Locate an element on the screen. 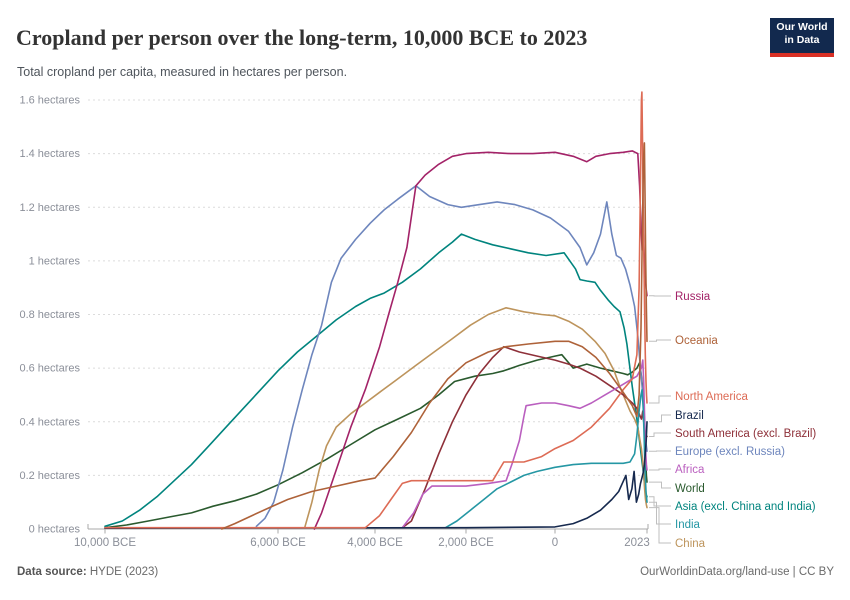  series-connector-south-america-excl-brazil is located at coordinates (660, 434).